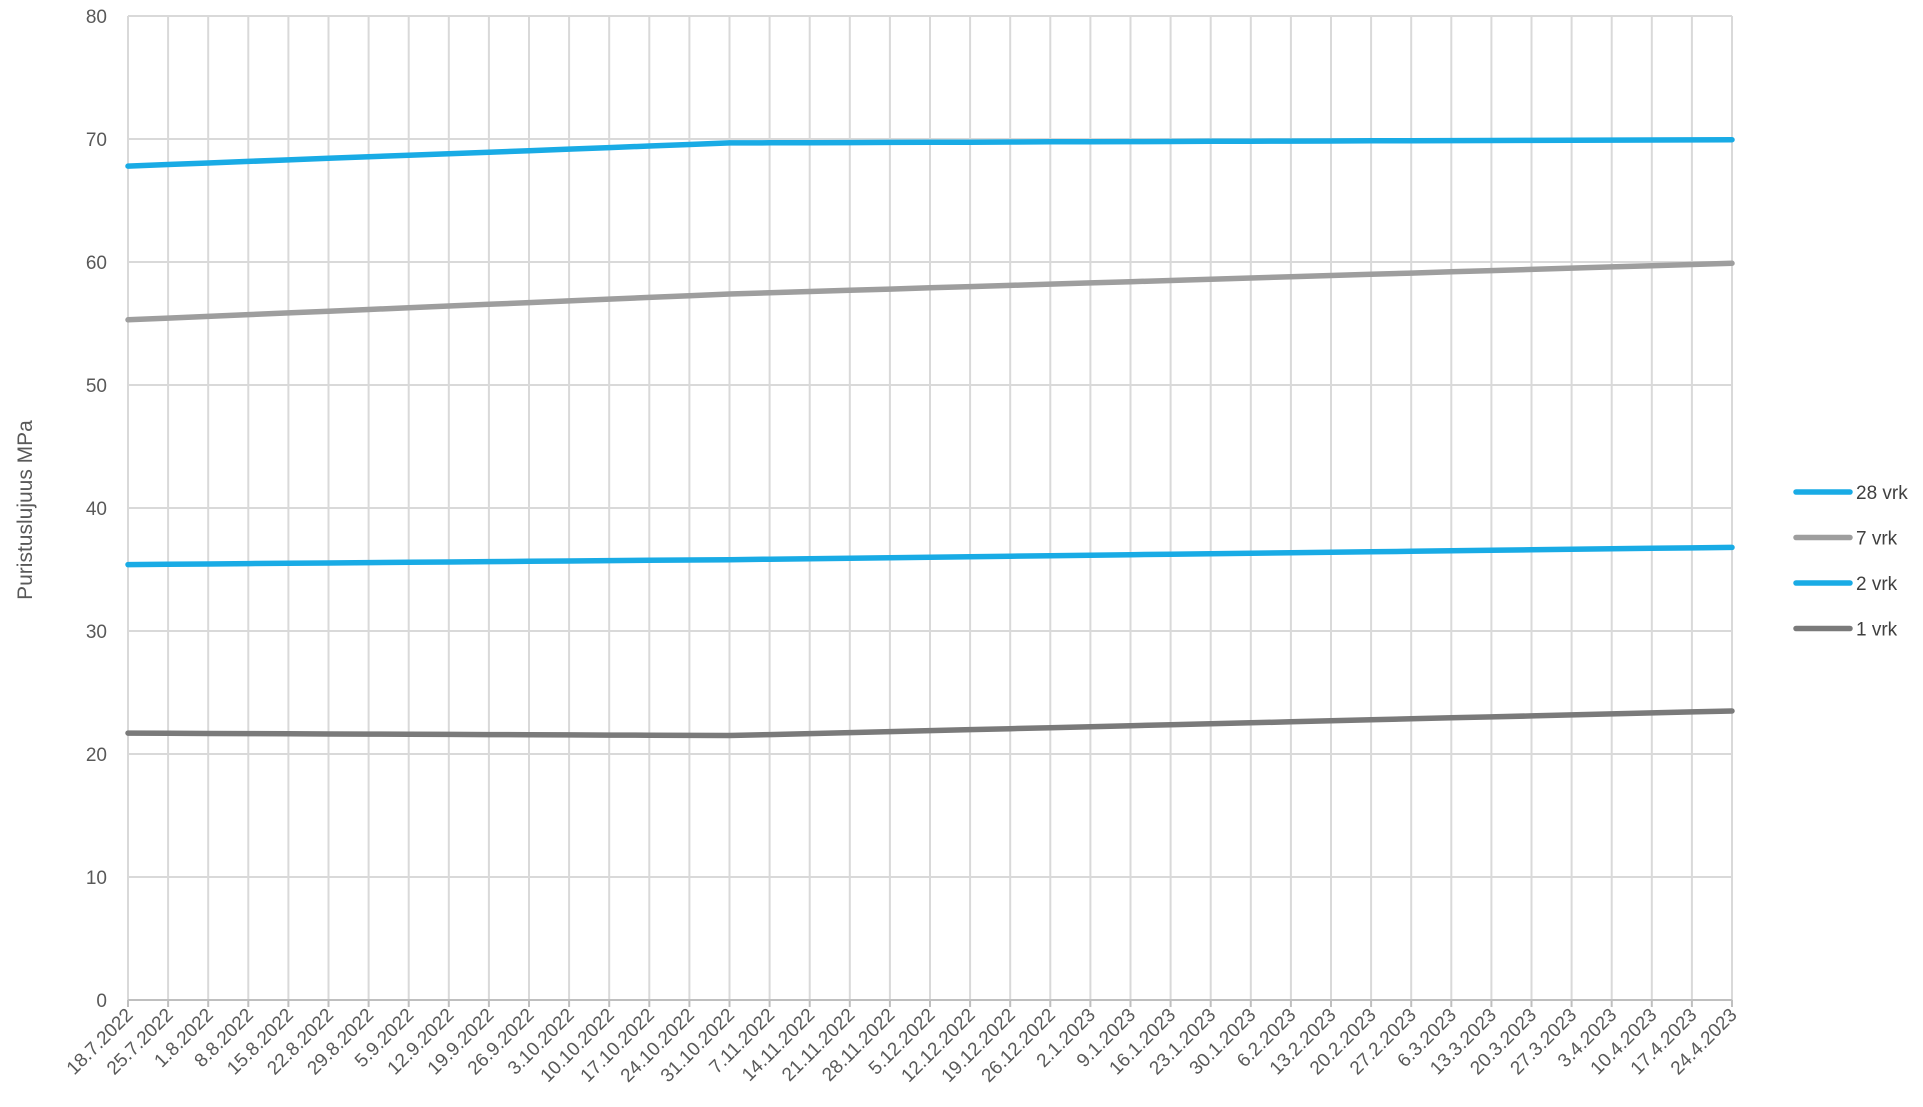 The image size is (1923, 1107). What do you see at coordinates (930, 152) in the screenshot?
I see `series-line-28-vrk` at bounding box center [930, 152].